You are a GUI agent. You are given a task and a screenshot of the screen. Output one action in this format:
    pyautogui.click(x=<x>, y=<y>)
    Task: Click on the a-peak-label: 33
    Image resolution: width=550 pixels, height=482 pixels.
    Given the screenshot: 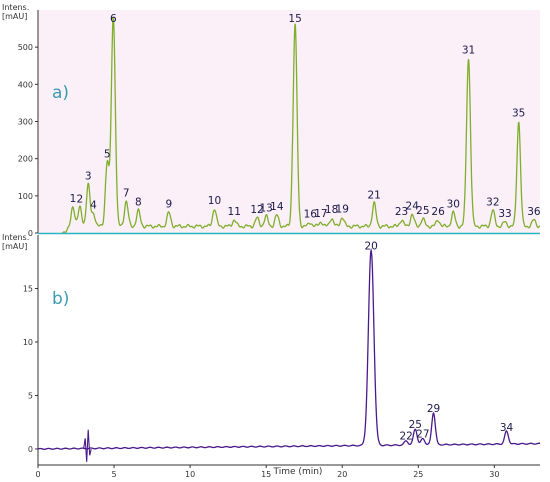 What is the action you would take?
    pyautogui.click(x=504, y=214)
    